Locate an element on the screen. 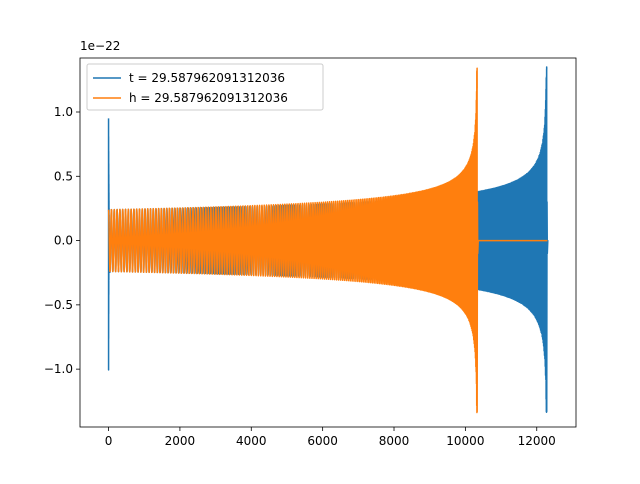 The image size is (640, 484). x-tick-label: 2000 is located at coordinates (180, 441).